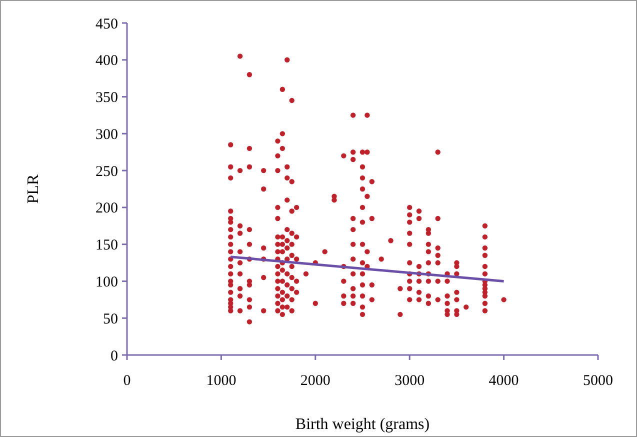 The image size is (637, 437). I want to click on y-tick-label: 200, so click(107, 208).